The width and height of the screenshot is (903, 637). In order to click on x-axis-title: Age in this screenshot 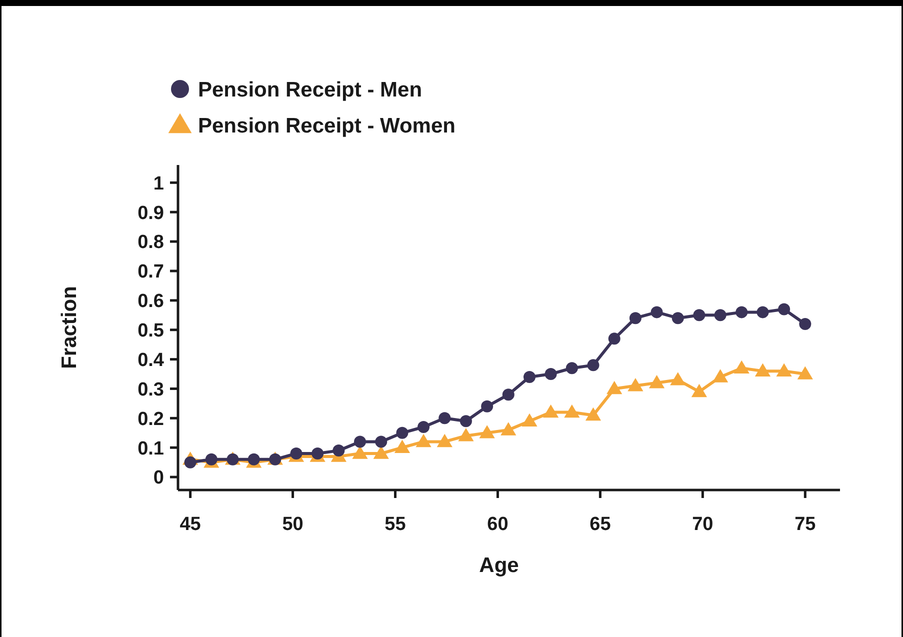, I will do `click(499, 565)`.